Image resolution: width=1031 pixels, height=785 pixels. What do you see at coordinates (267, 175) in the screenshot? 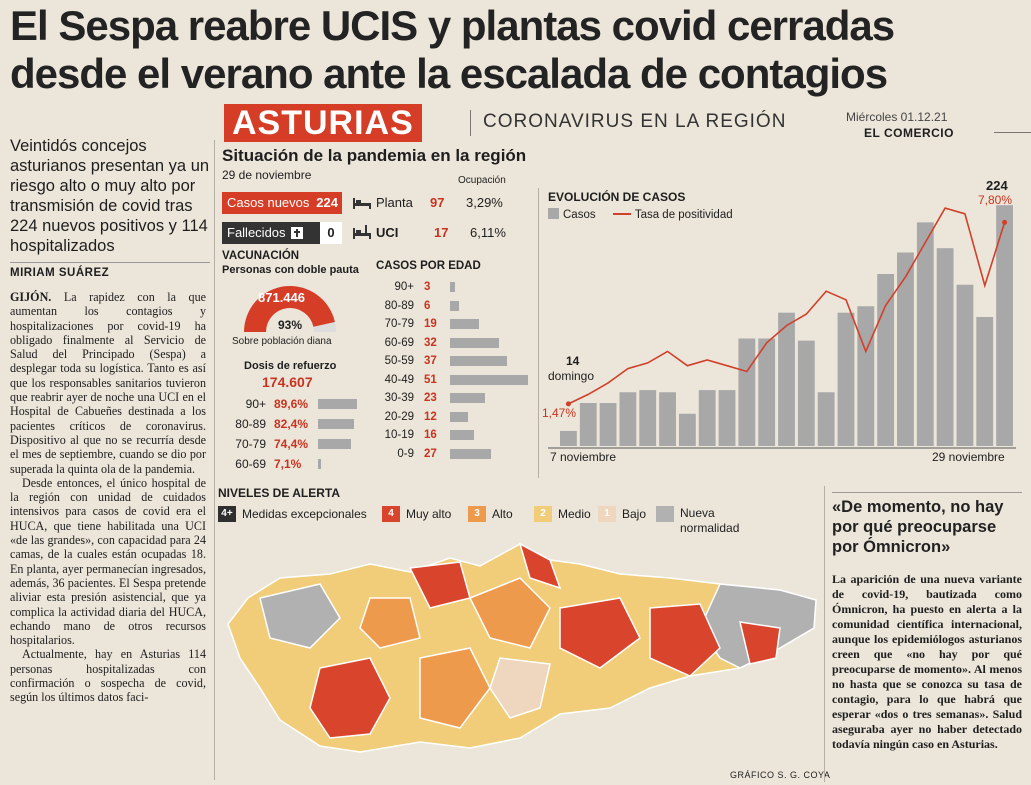
I see `infographic-date: 29 de noviembre` at bounding box center [267, 175].